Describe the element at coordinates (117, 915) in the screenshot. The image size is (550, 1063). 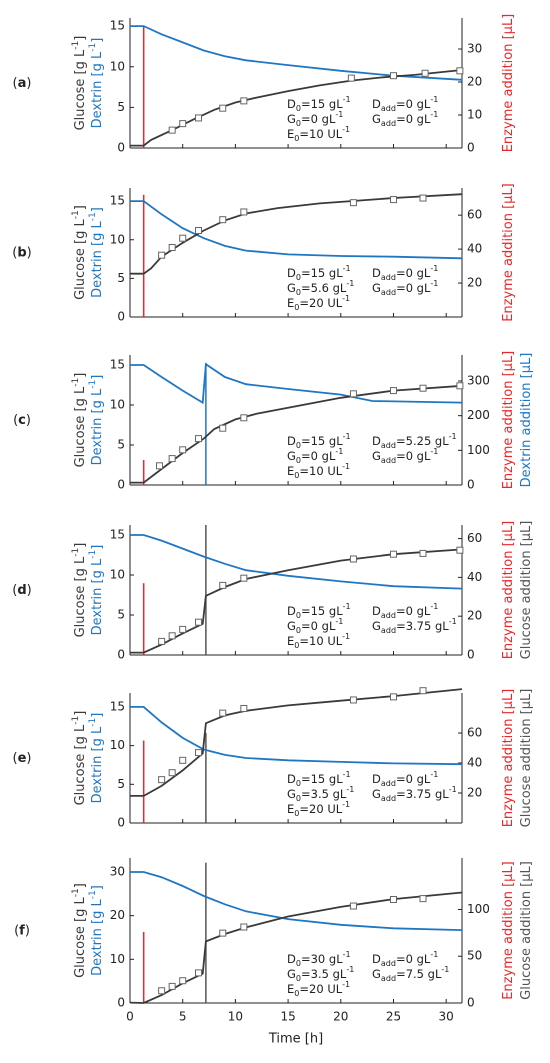
I see `y-tick-label: 20` at that location.